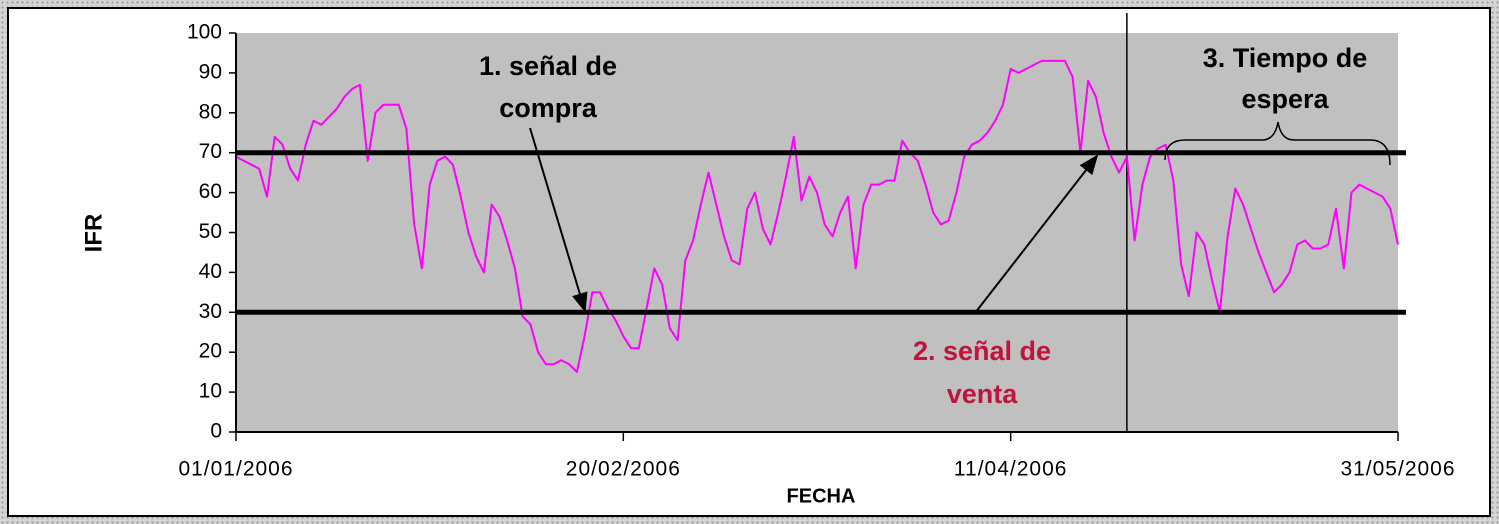  What do you see at coordinates (548, 66) in the screenshot?
I see `annotation: 1. señal de` at bounding box center [548, 66].